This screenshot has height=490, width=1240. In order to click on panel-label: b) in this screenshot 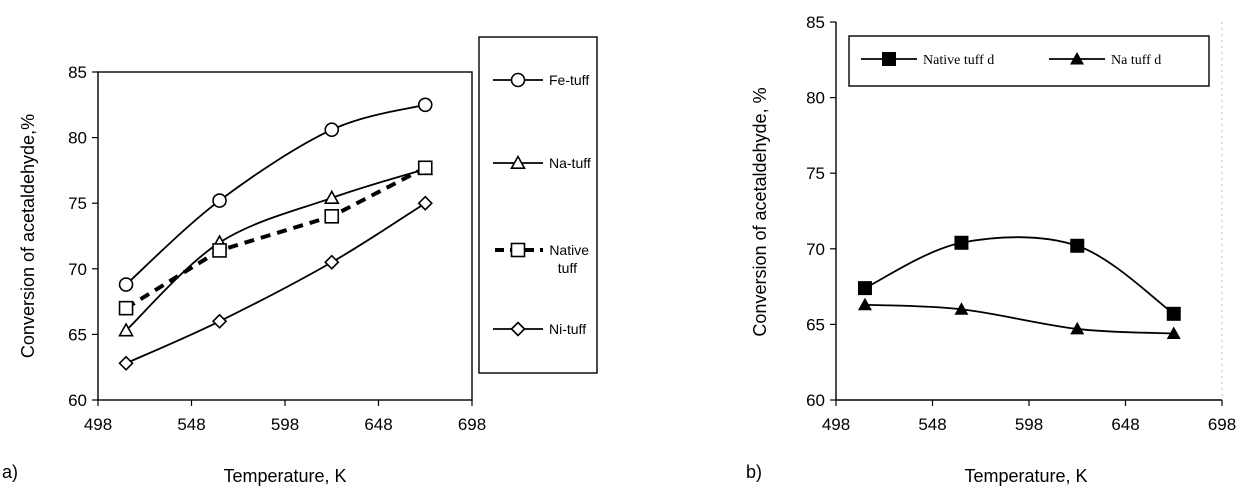, I will do `click(754, 472)`.